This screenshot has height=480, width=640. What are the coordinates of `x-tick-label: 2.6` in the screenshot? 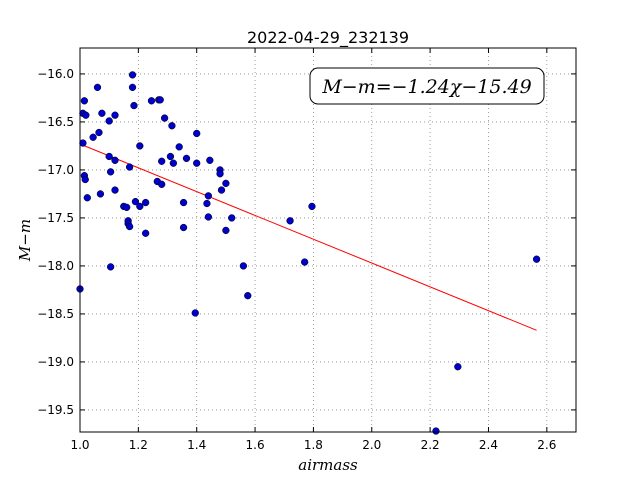 It's located at (546, 445).